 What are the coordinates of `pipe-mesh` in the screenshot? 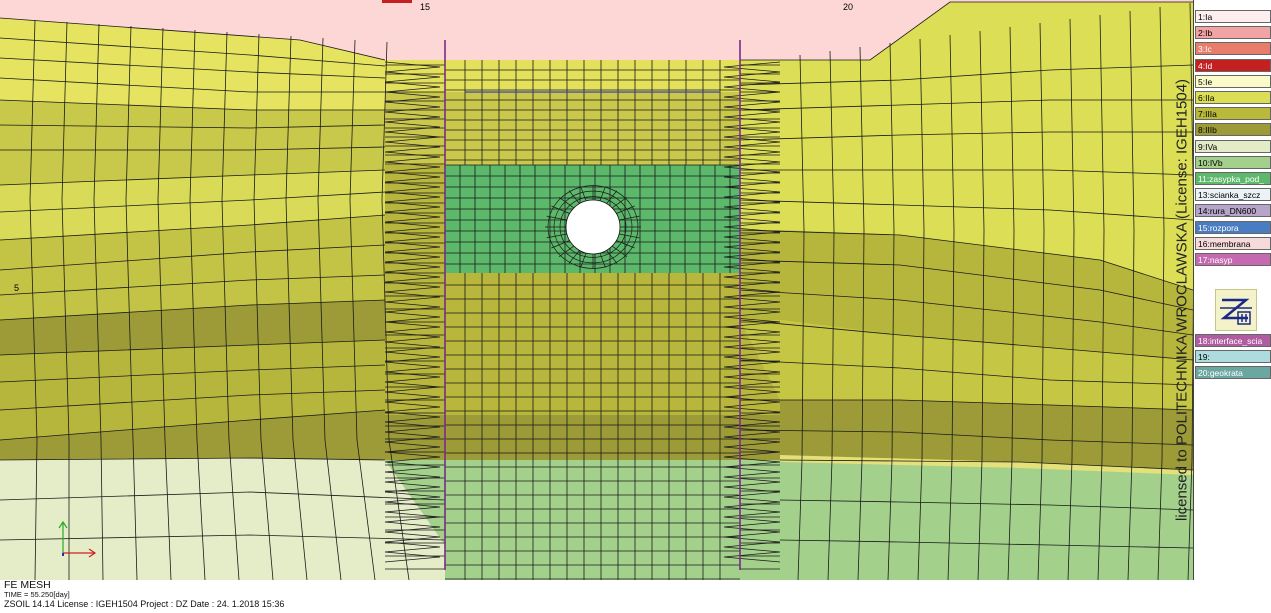 It's located at (593, 227).